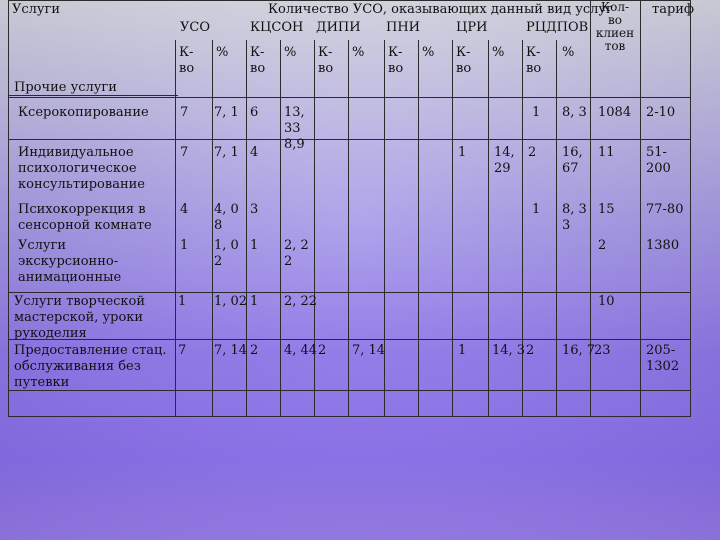  What do you see at coordinates (226, 217) in the screenshot?
I see `cell: 4, 0 8` at bounding box center [226, 217].